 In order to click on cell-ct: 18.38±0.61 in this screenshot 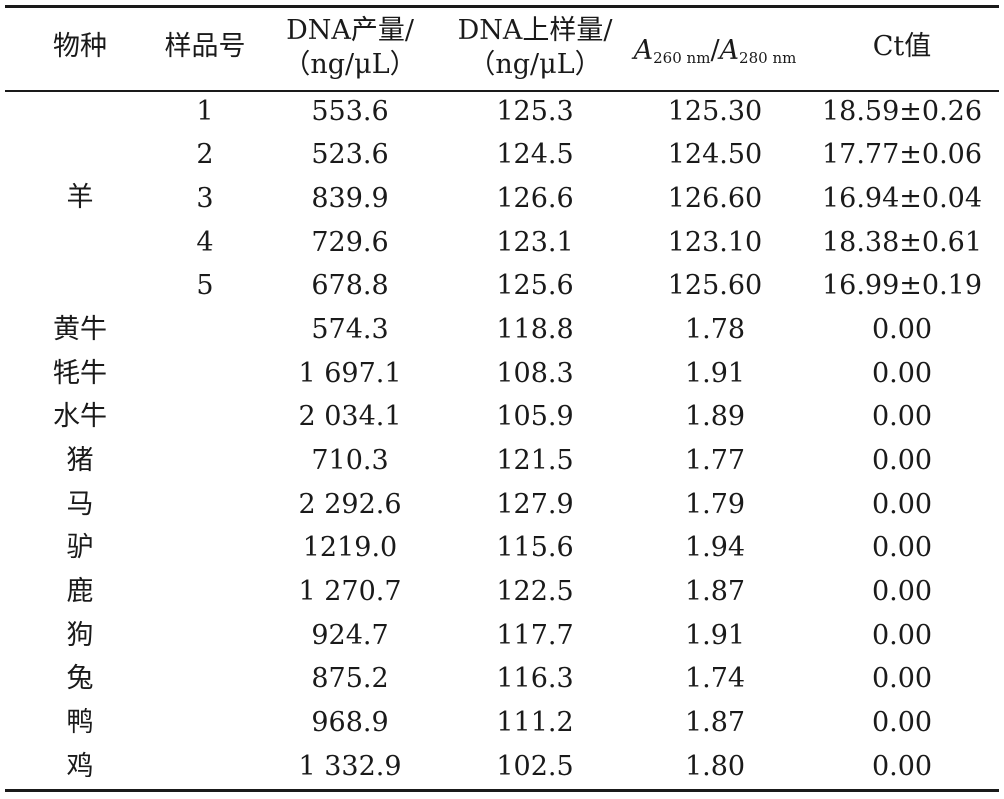, I will do `click(902, 242)`.